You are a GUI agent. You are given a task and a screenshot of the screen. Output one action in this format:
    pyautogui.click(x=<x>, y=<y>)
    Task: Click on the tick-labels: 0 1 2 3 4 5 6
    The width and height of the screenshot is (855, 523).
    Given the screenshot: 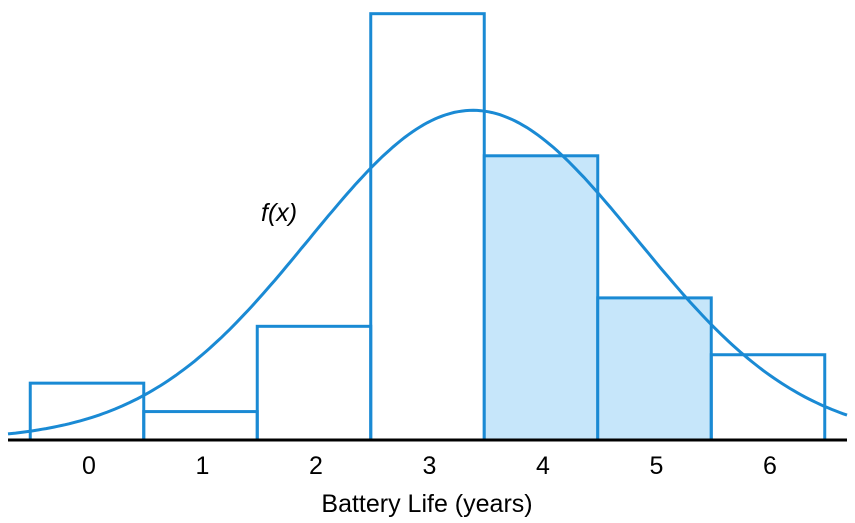 What is the action you would take?
    pyautogui.click(x=429, y=466)
    